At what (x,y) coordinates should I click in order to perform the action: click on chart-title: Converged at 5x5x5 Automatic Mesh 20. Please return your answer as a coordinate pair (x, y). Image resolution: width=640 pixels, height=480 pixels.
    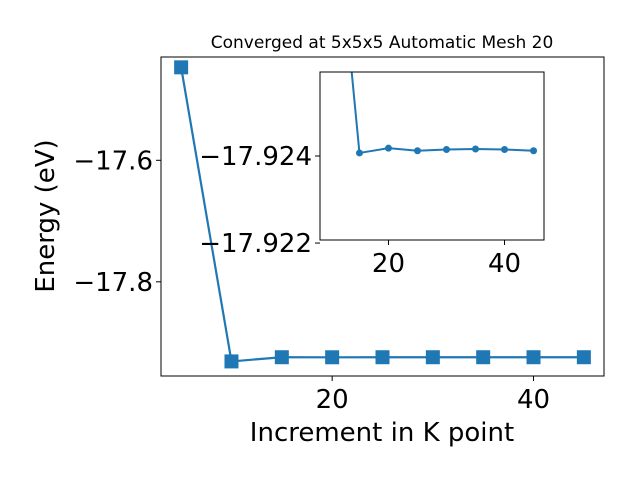
    Looking at the image, I should click on (382, 43).